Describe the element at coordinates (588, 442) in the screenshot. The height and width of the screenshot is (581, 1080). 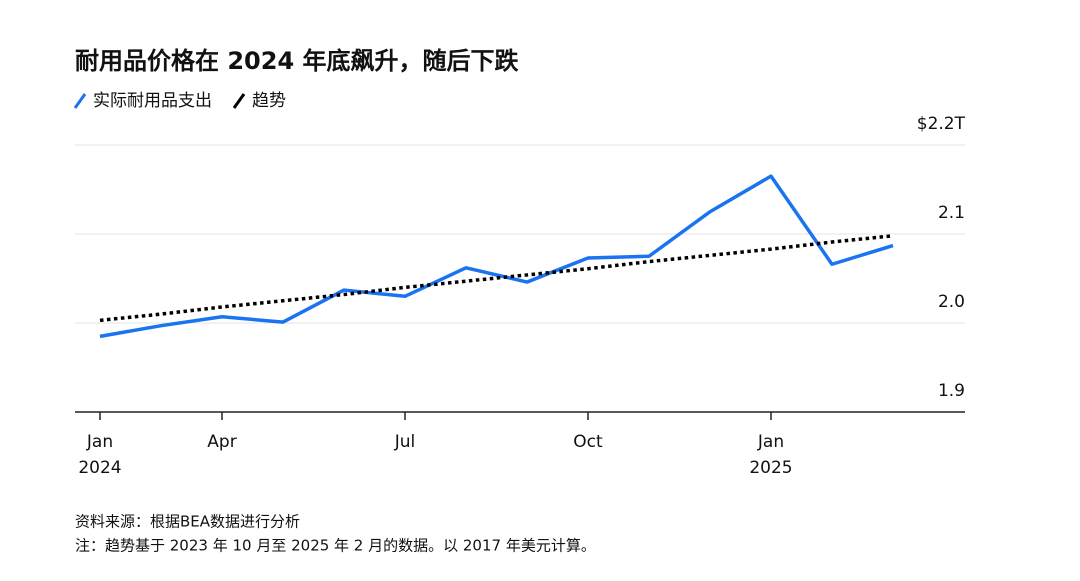
I see `x-tick-label: Oct` at that location.